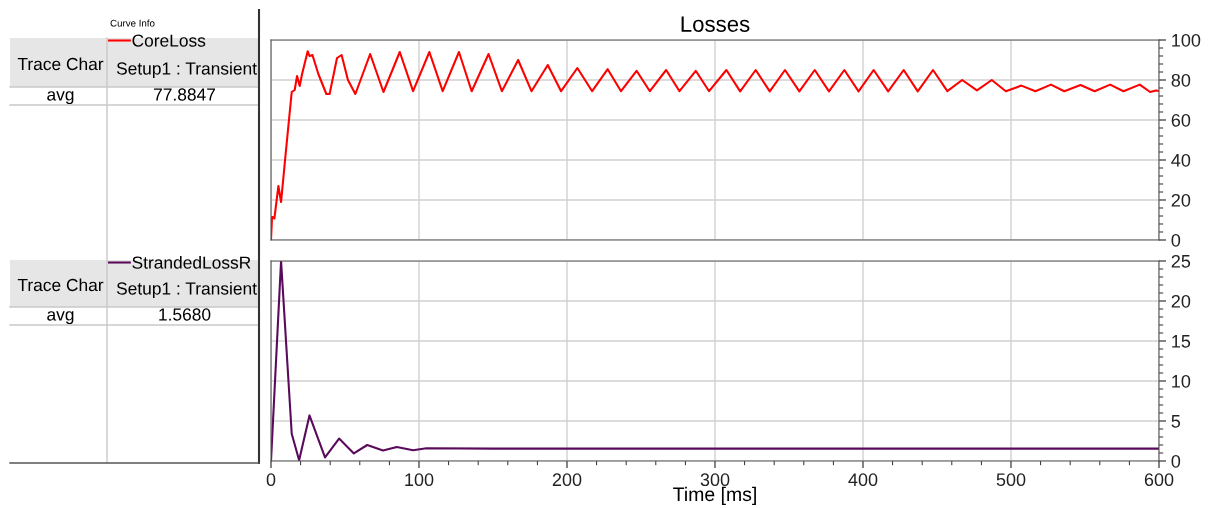 The image size is (1213, 508). I want to click on y-tick-label: 80, so click(1181, 80).